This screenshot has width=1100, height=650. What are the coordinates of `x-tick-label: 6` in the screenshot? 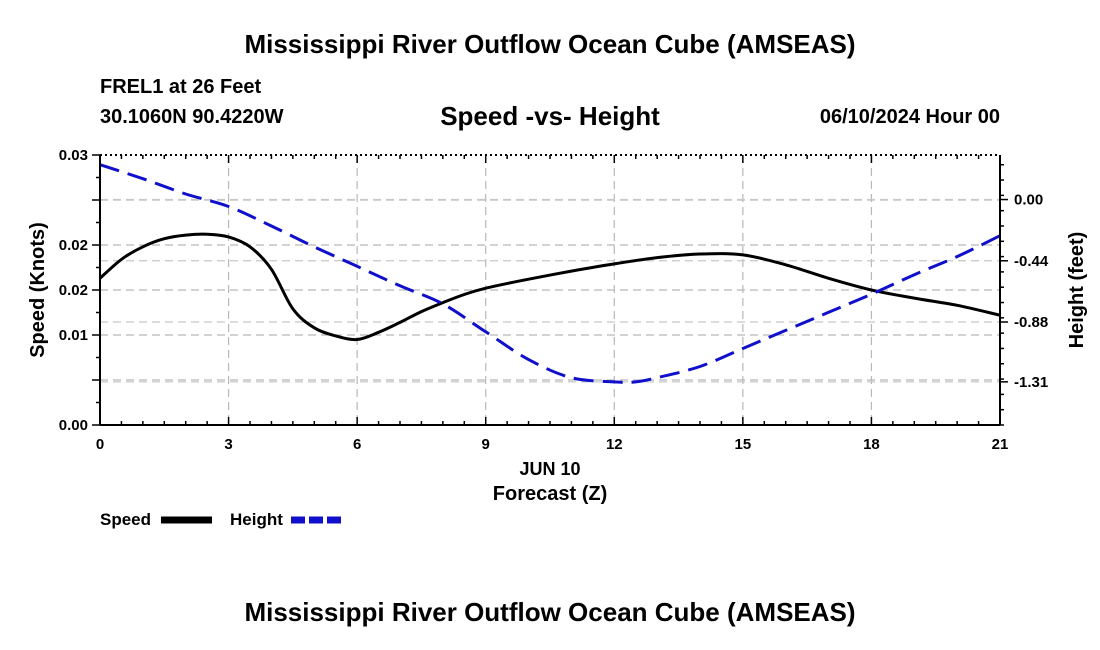 It's located at (357, 444).